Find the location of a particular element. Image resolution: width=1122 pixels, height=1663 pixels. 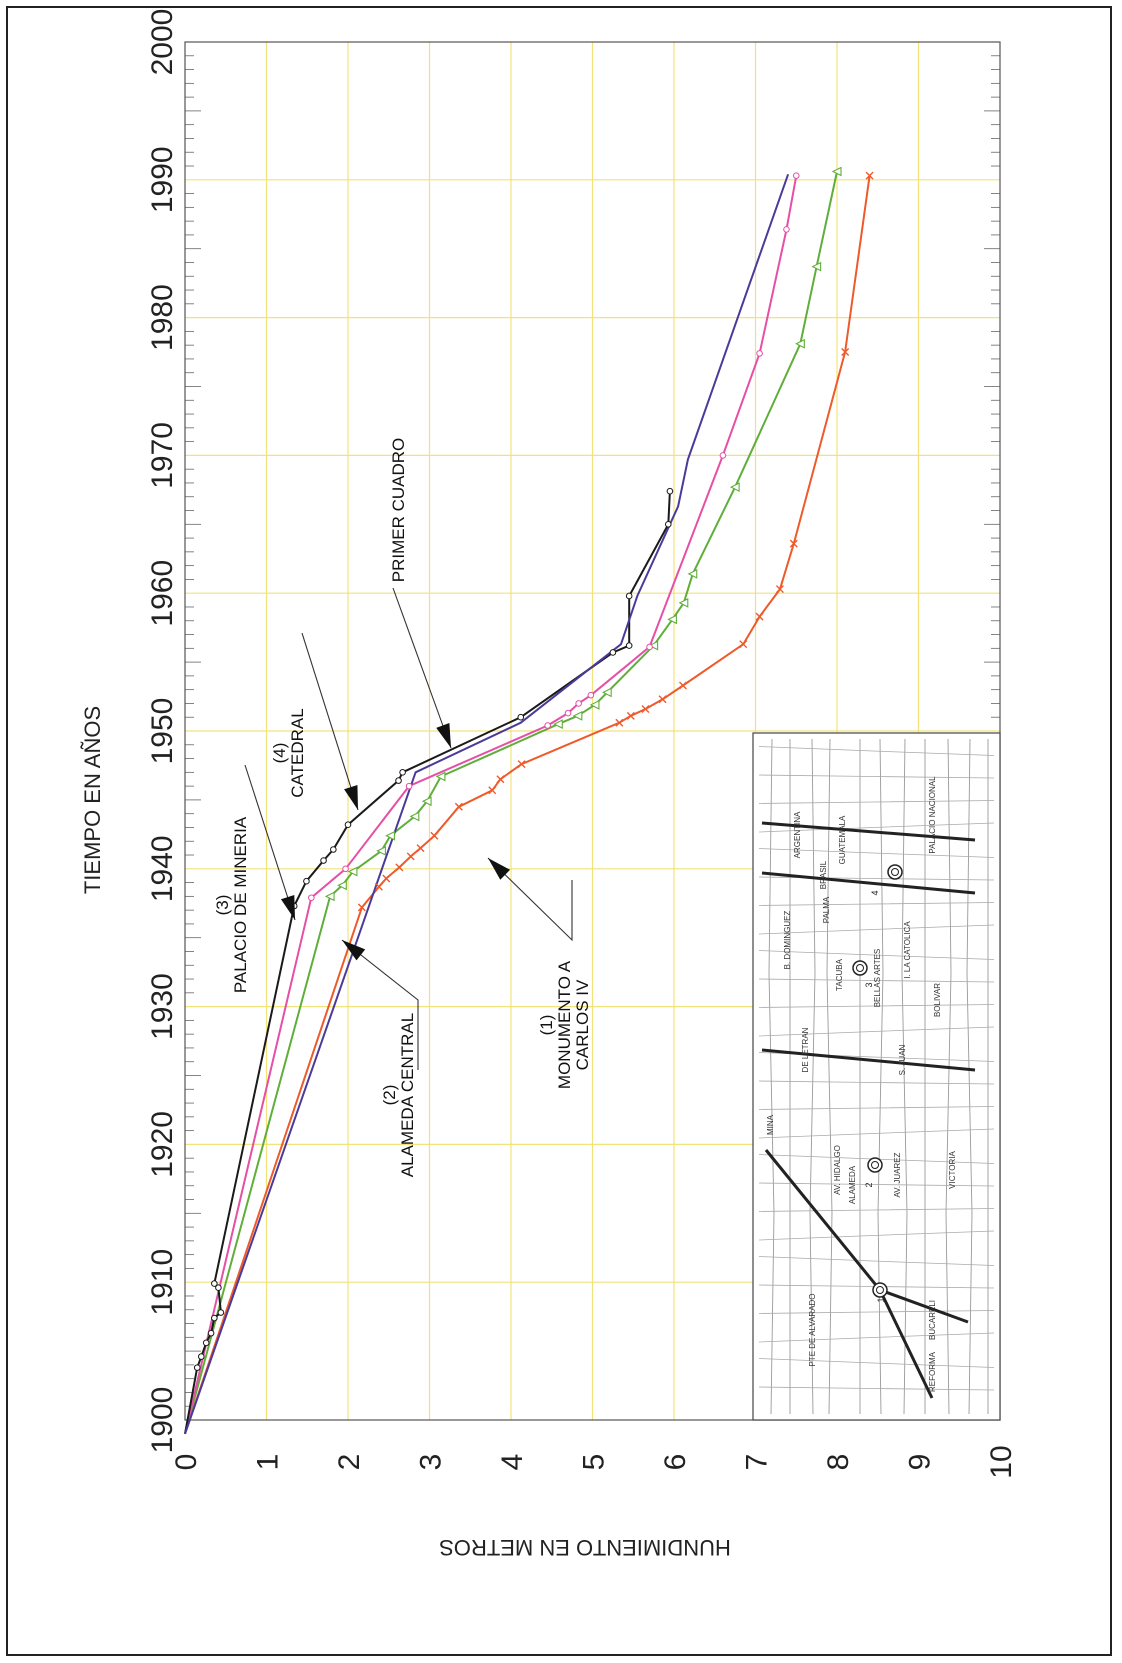

map-street-label: BRASIL is located at coordinates (823, 874).